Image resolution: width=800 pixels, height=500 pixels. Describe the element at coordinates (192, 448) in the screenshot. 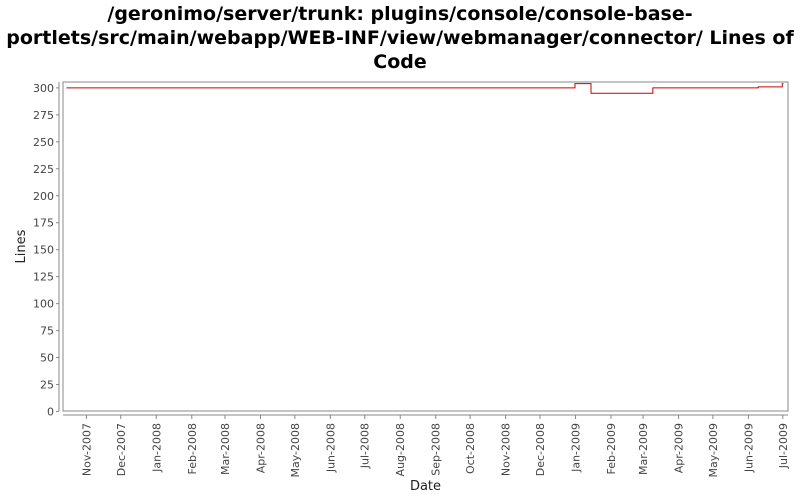

I see `x-tick-label: Feb-2008` at that location.